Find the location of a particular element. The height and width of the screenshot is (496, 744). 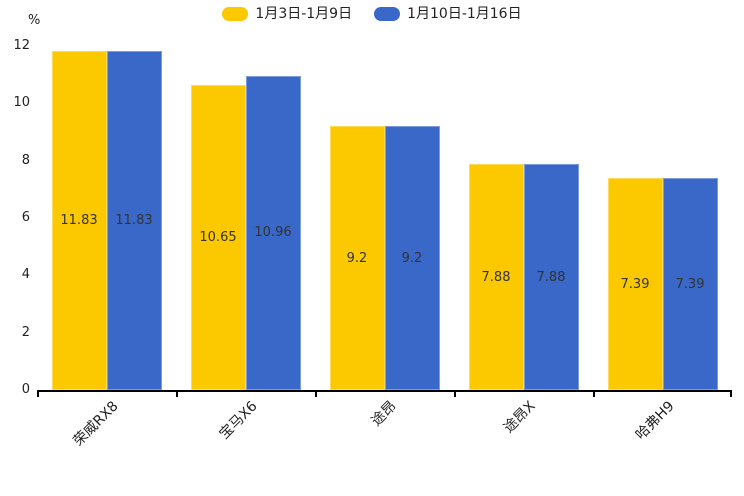

y-axis-tick-label: 8 is located at coordinates (25, 160).